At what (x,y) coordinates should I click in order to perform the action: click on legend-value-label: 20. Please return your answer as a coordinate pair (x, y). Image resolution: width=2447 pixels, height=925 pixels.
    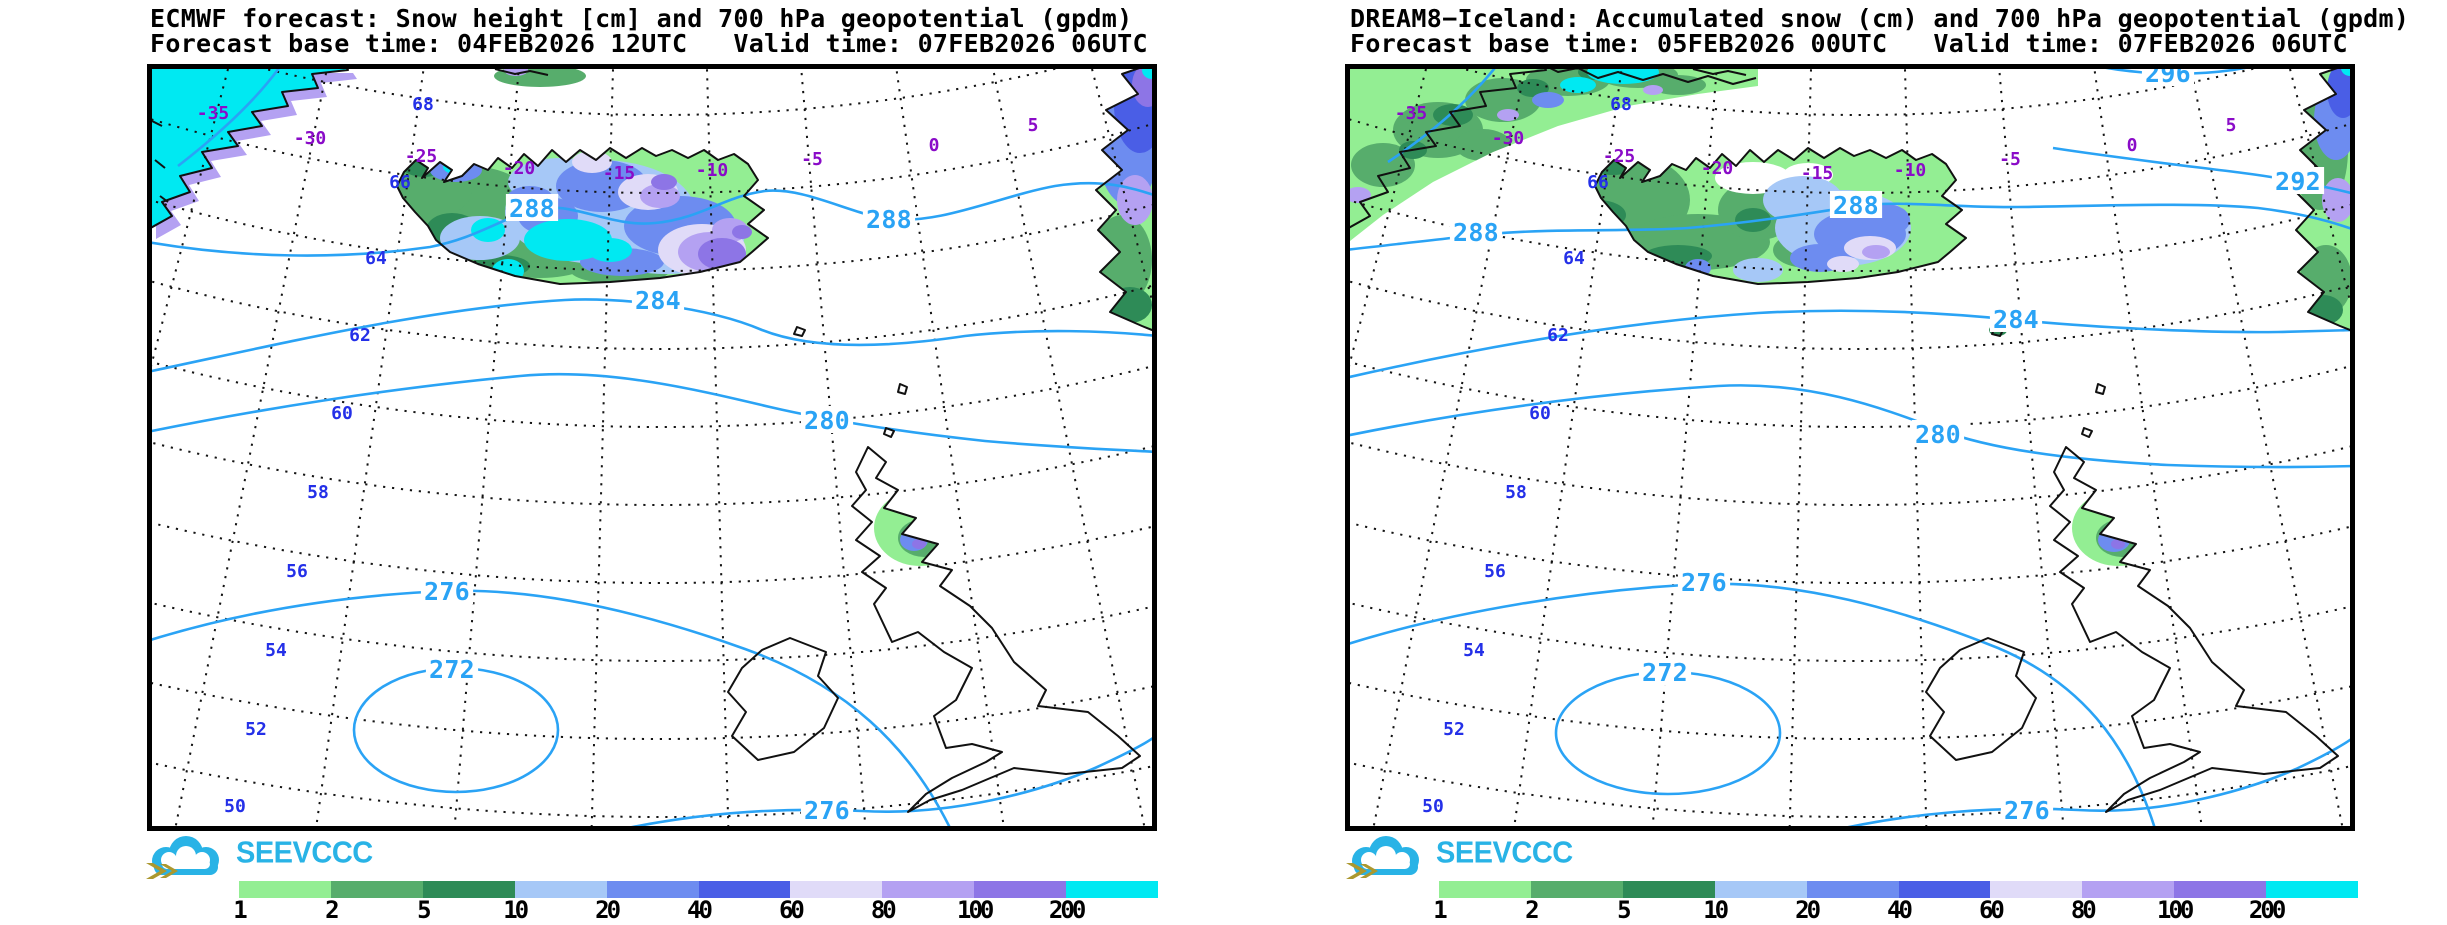
    Looking at the image, I should click on (1808, 910).